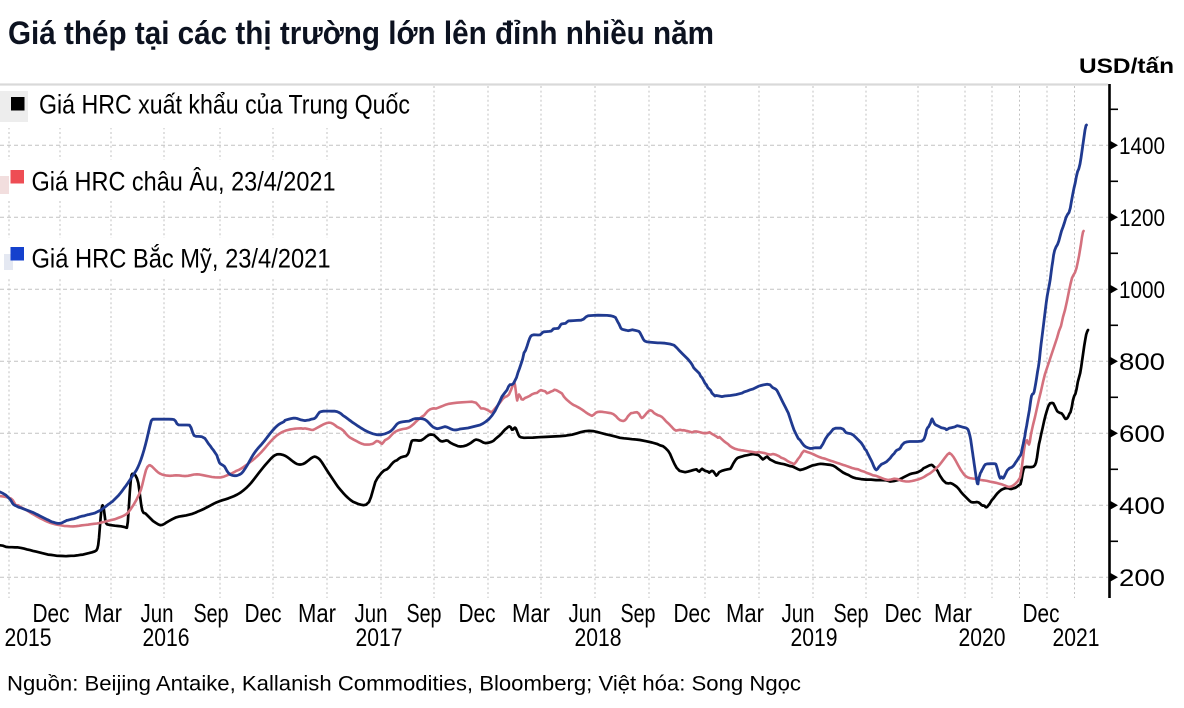 This screenshot has width=1184, height=708. Describe the element at coordinates (184, 182) in the screenshot. I see `svg-text: Giá HRC châu Âu, 23/4/2021` at that location.